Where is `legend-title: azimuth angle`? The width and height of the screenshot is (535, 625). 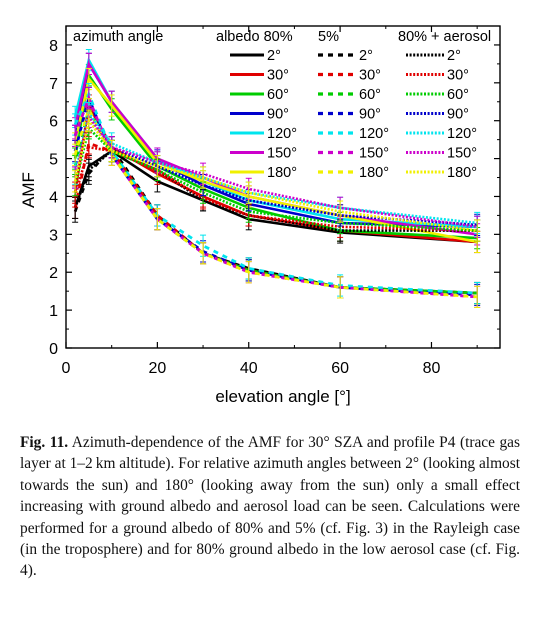
legend-title: azimuth angle is located at coordinates (118, 37).